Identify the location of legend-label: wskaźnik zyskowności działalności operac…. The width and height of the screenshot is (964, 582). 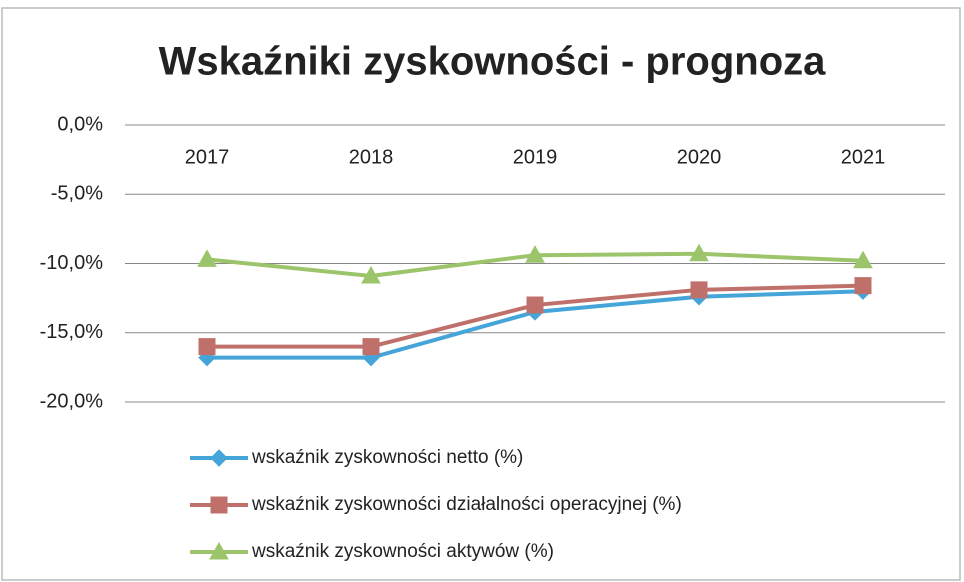
(466, 504).